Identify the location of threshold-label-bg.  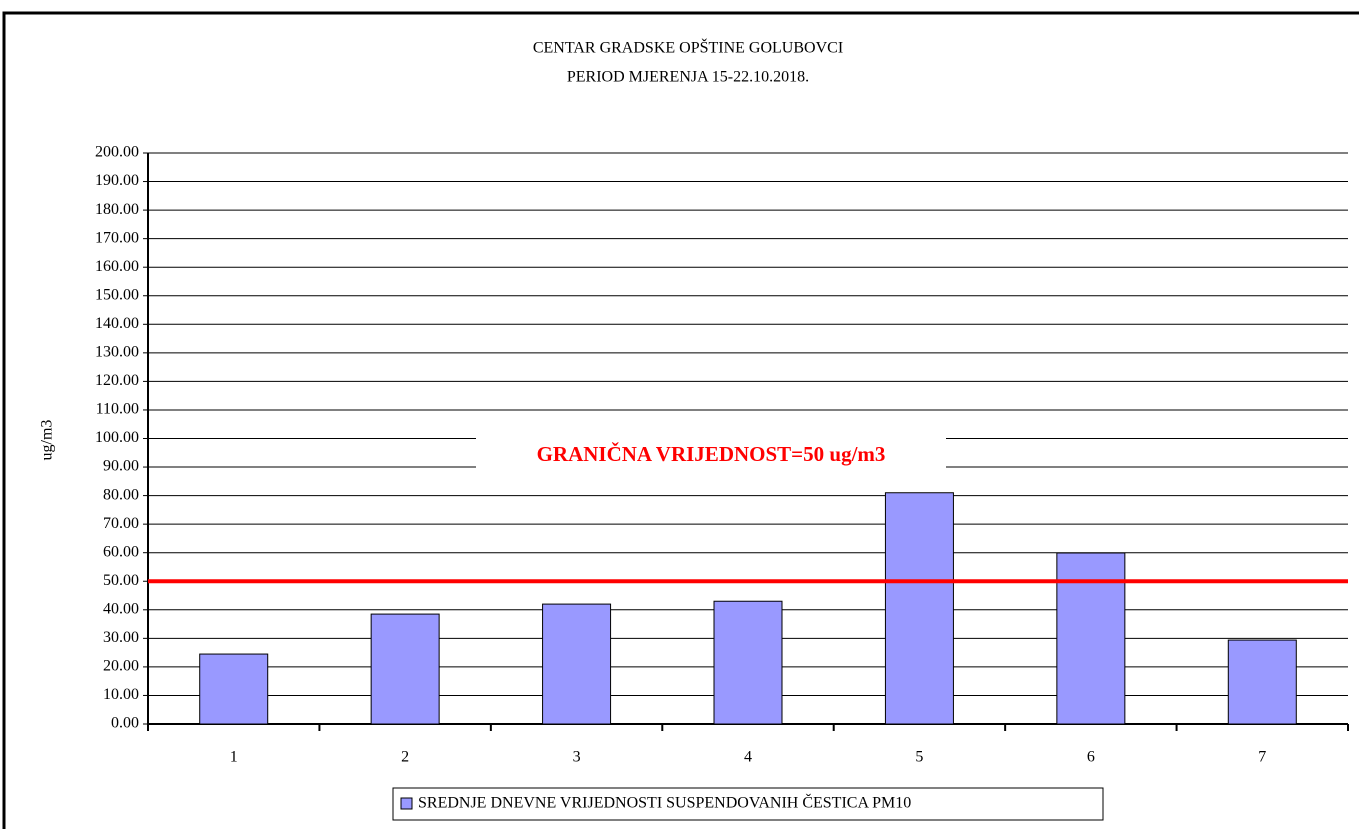
(711, 455).